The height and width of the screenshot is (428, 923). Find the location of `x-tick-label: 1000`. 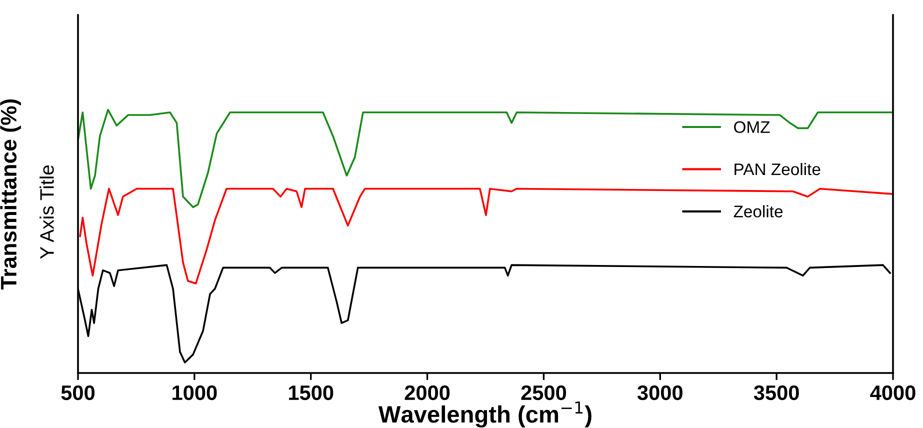

x-tick-label: 1000 is located at coordinates (194, 392).